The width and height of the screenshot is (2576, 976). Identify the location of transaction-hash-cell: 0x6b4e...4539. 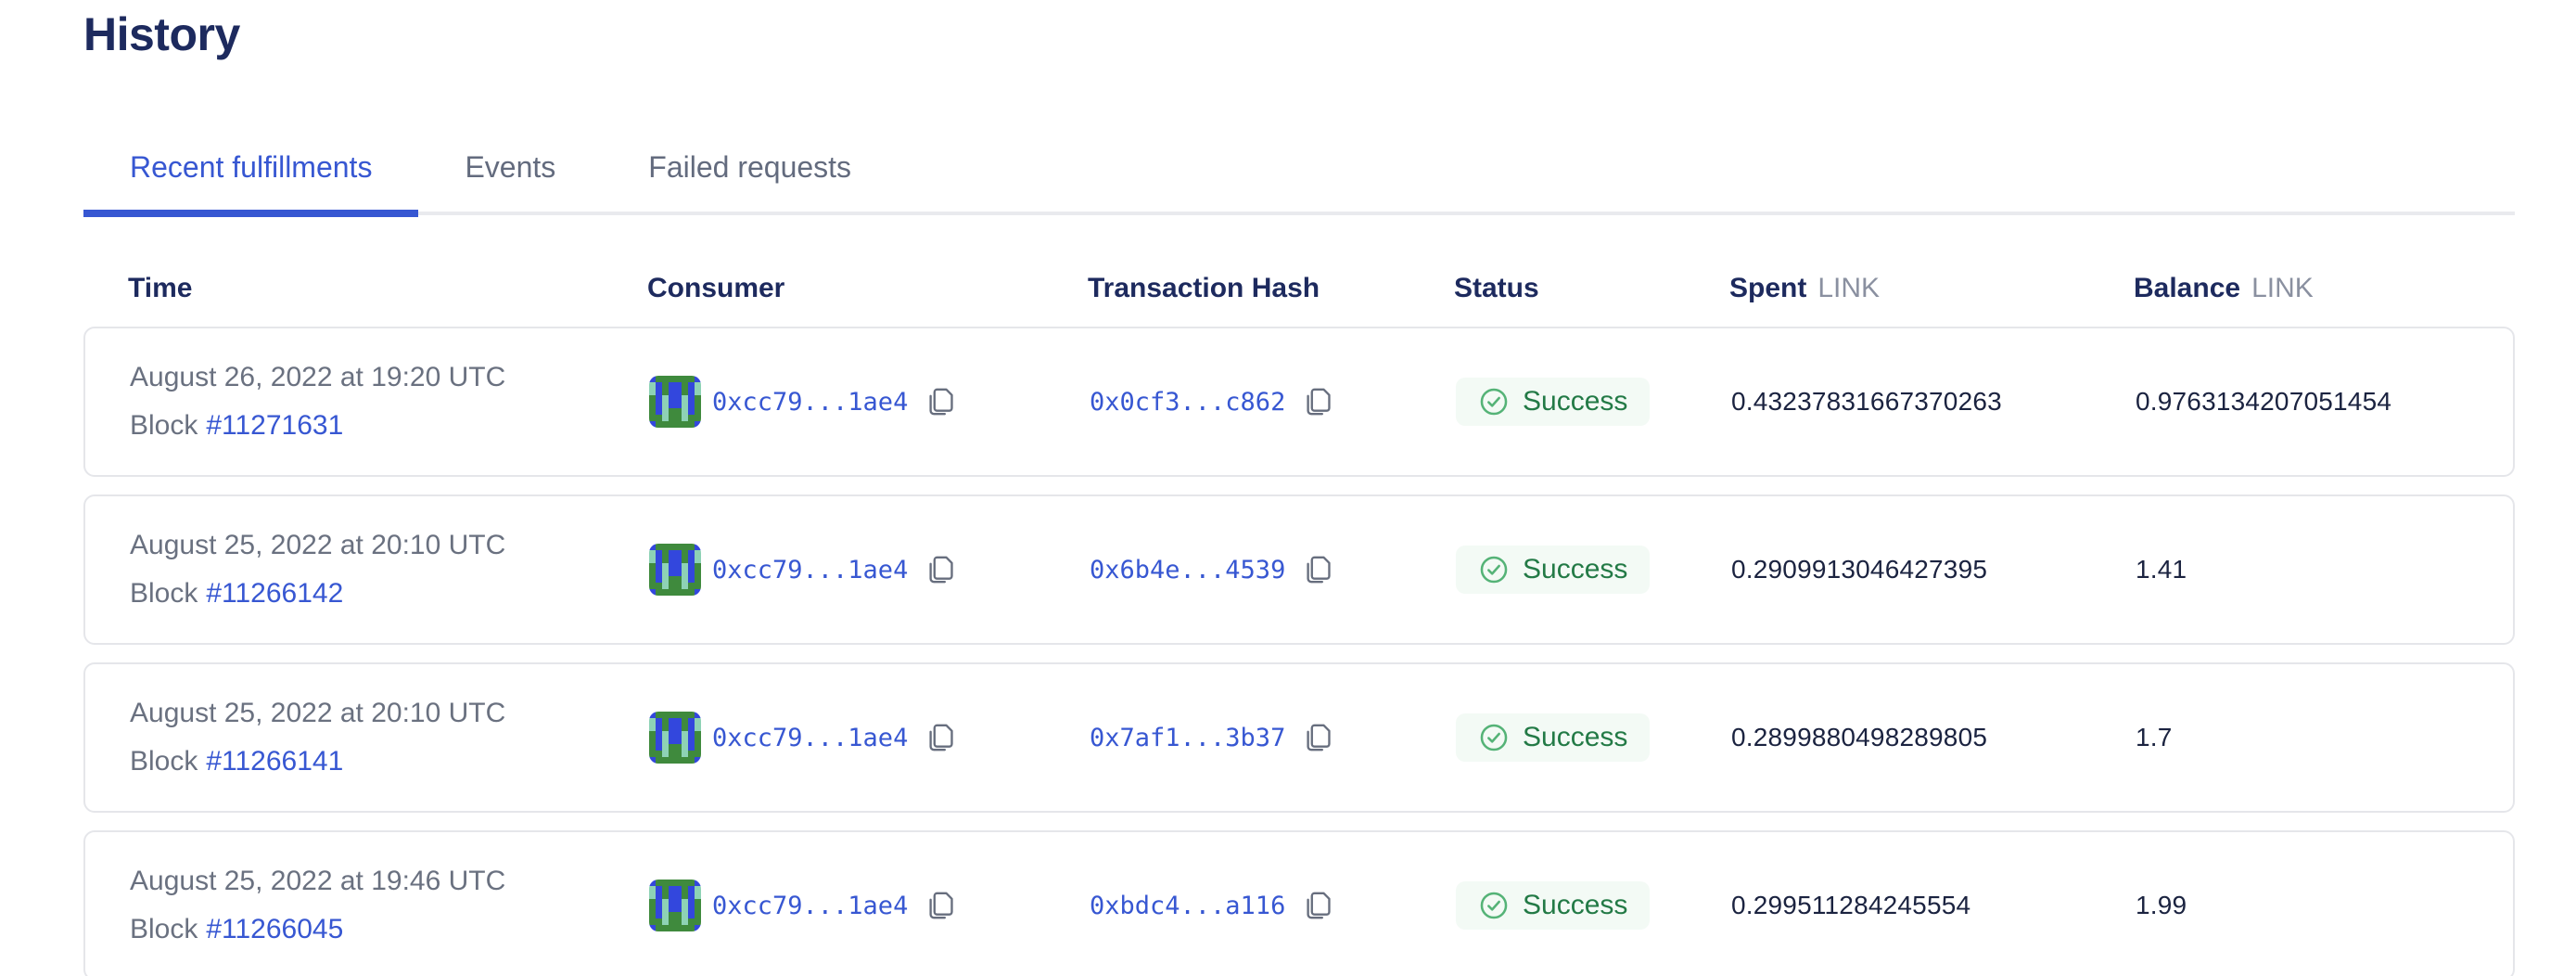
(1273, 569).